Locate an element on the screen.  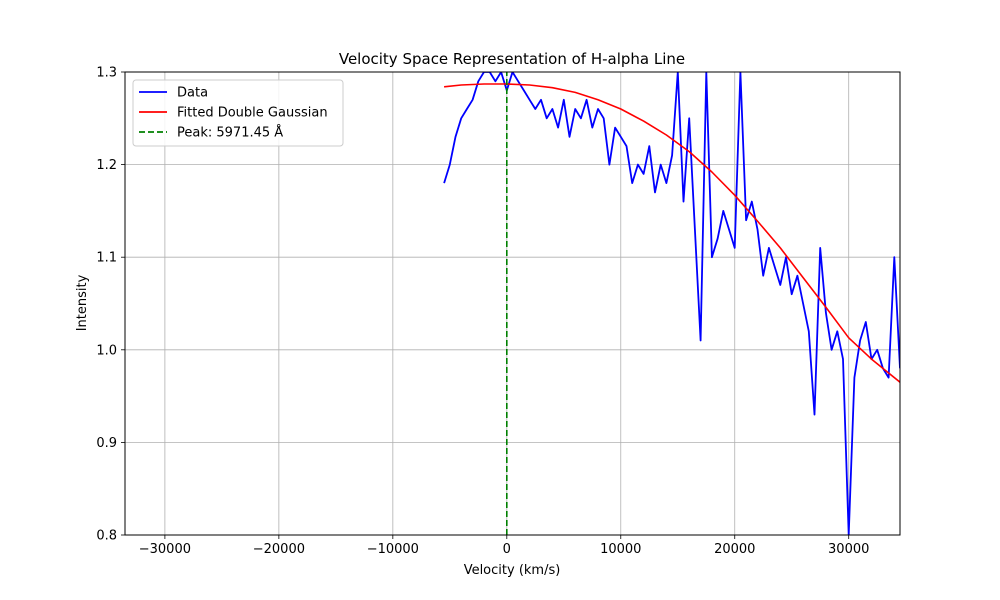
legend-label: Fitted Double Gaussian is located at coordinates (252, 113).